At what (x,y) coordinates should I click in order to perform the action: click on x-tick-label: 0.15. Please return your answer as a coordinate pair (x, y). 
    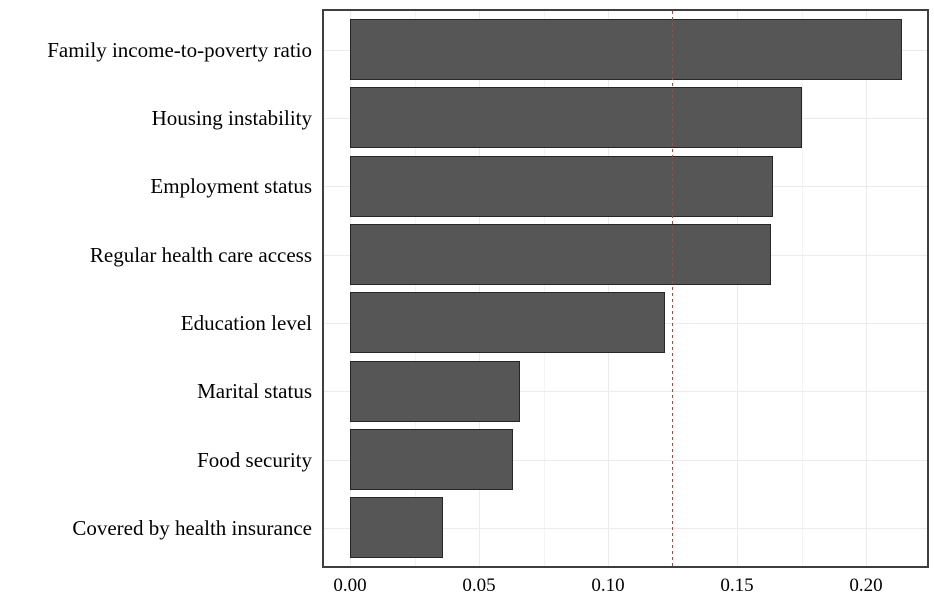
    Looking at the image, I should click on (737, 585).